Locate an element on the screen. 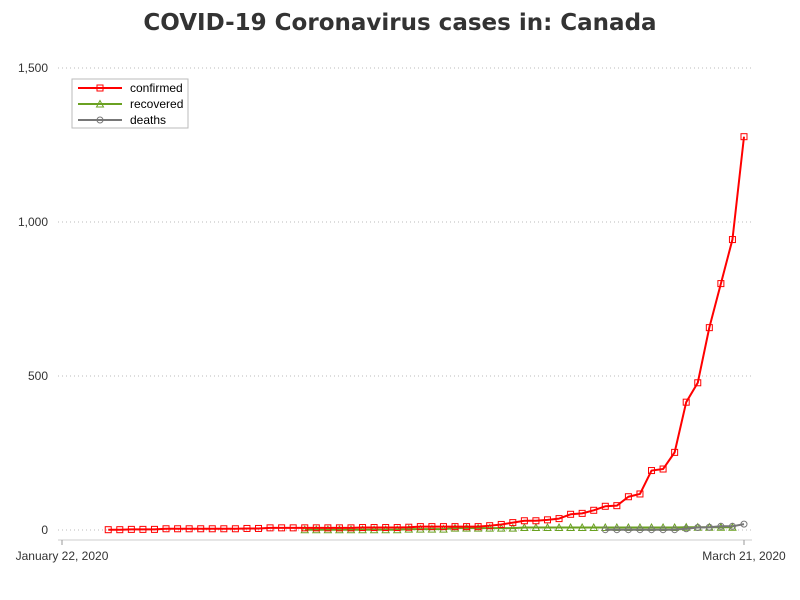 Image resolution: width=800 pixels, height=600 pixels. series-line-deaths is located at coordinates (675, 527).